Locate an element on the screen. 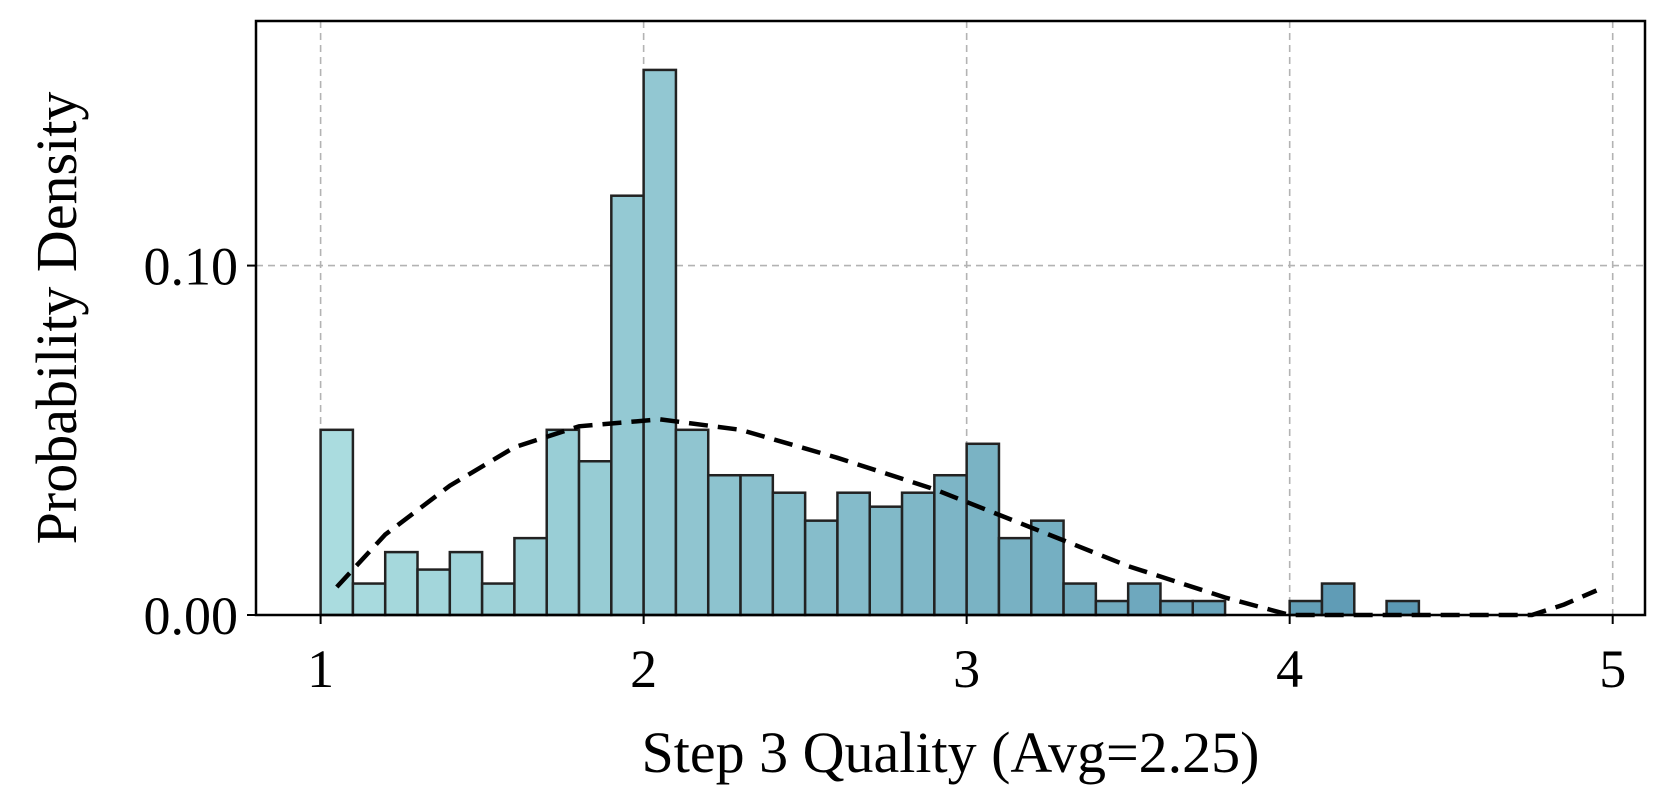 This screenshot has height=804, width=1660. x-tick-label: 3 is located at coordinates (966, 669).